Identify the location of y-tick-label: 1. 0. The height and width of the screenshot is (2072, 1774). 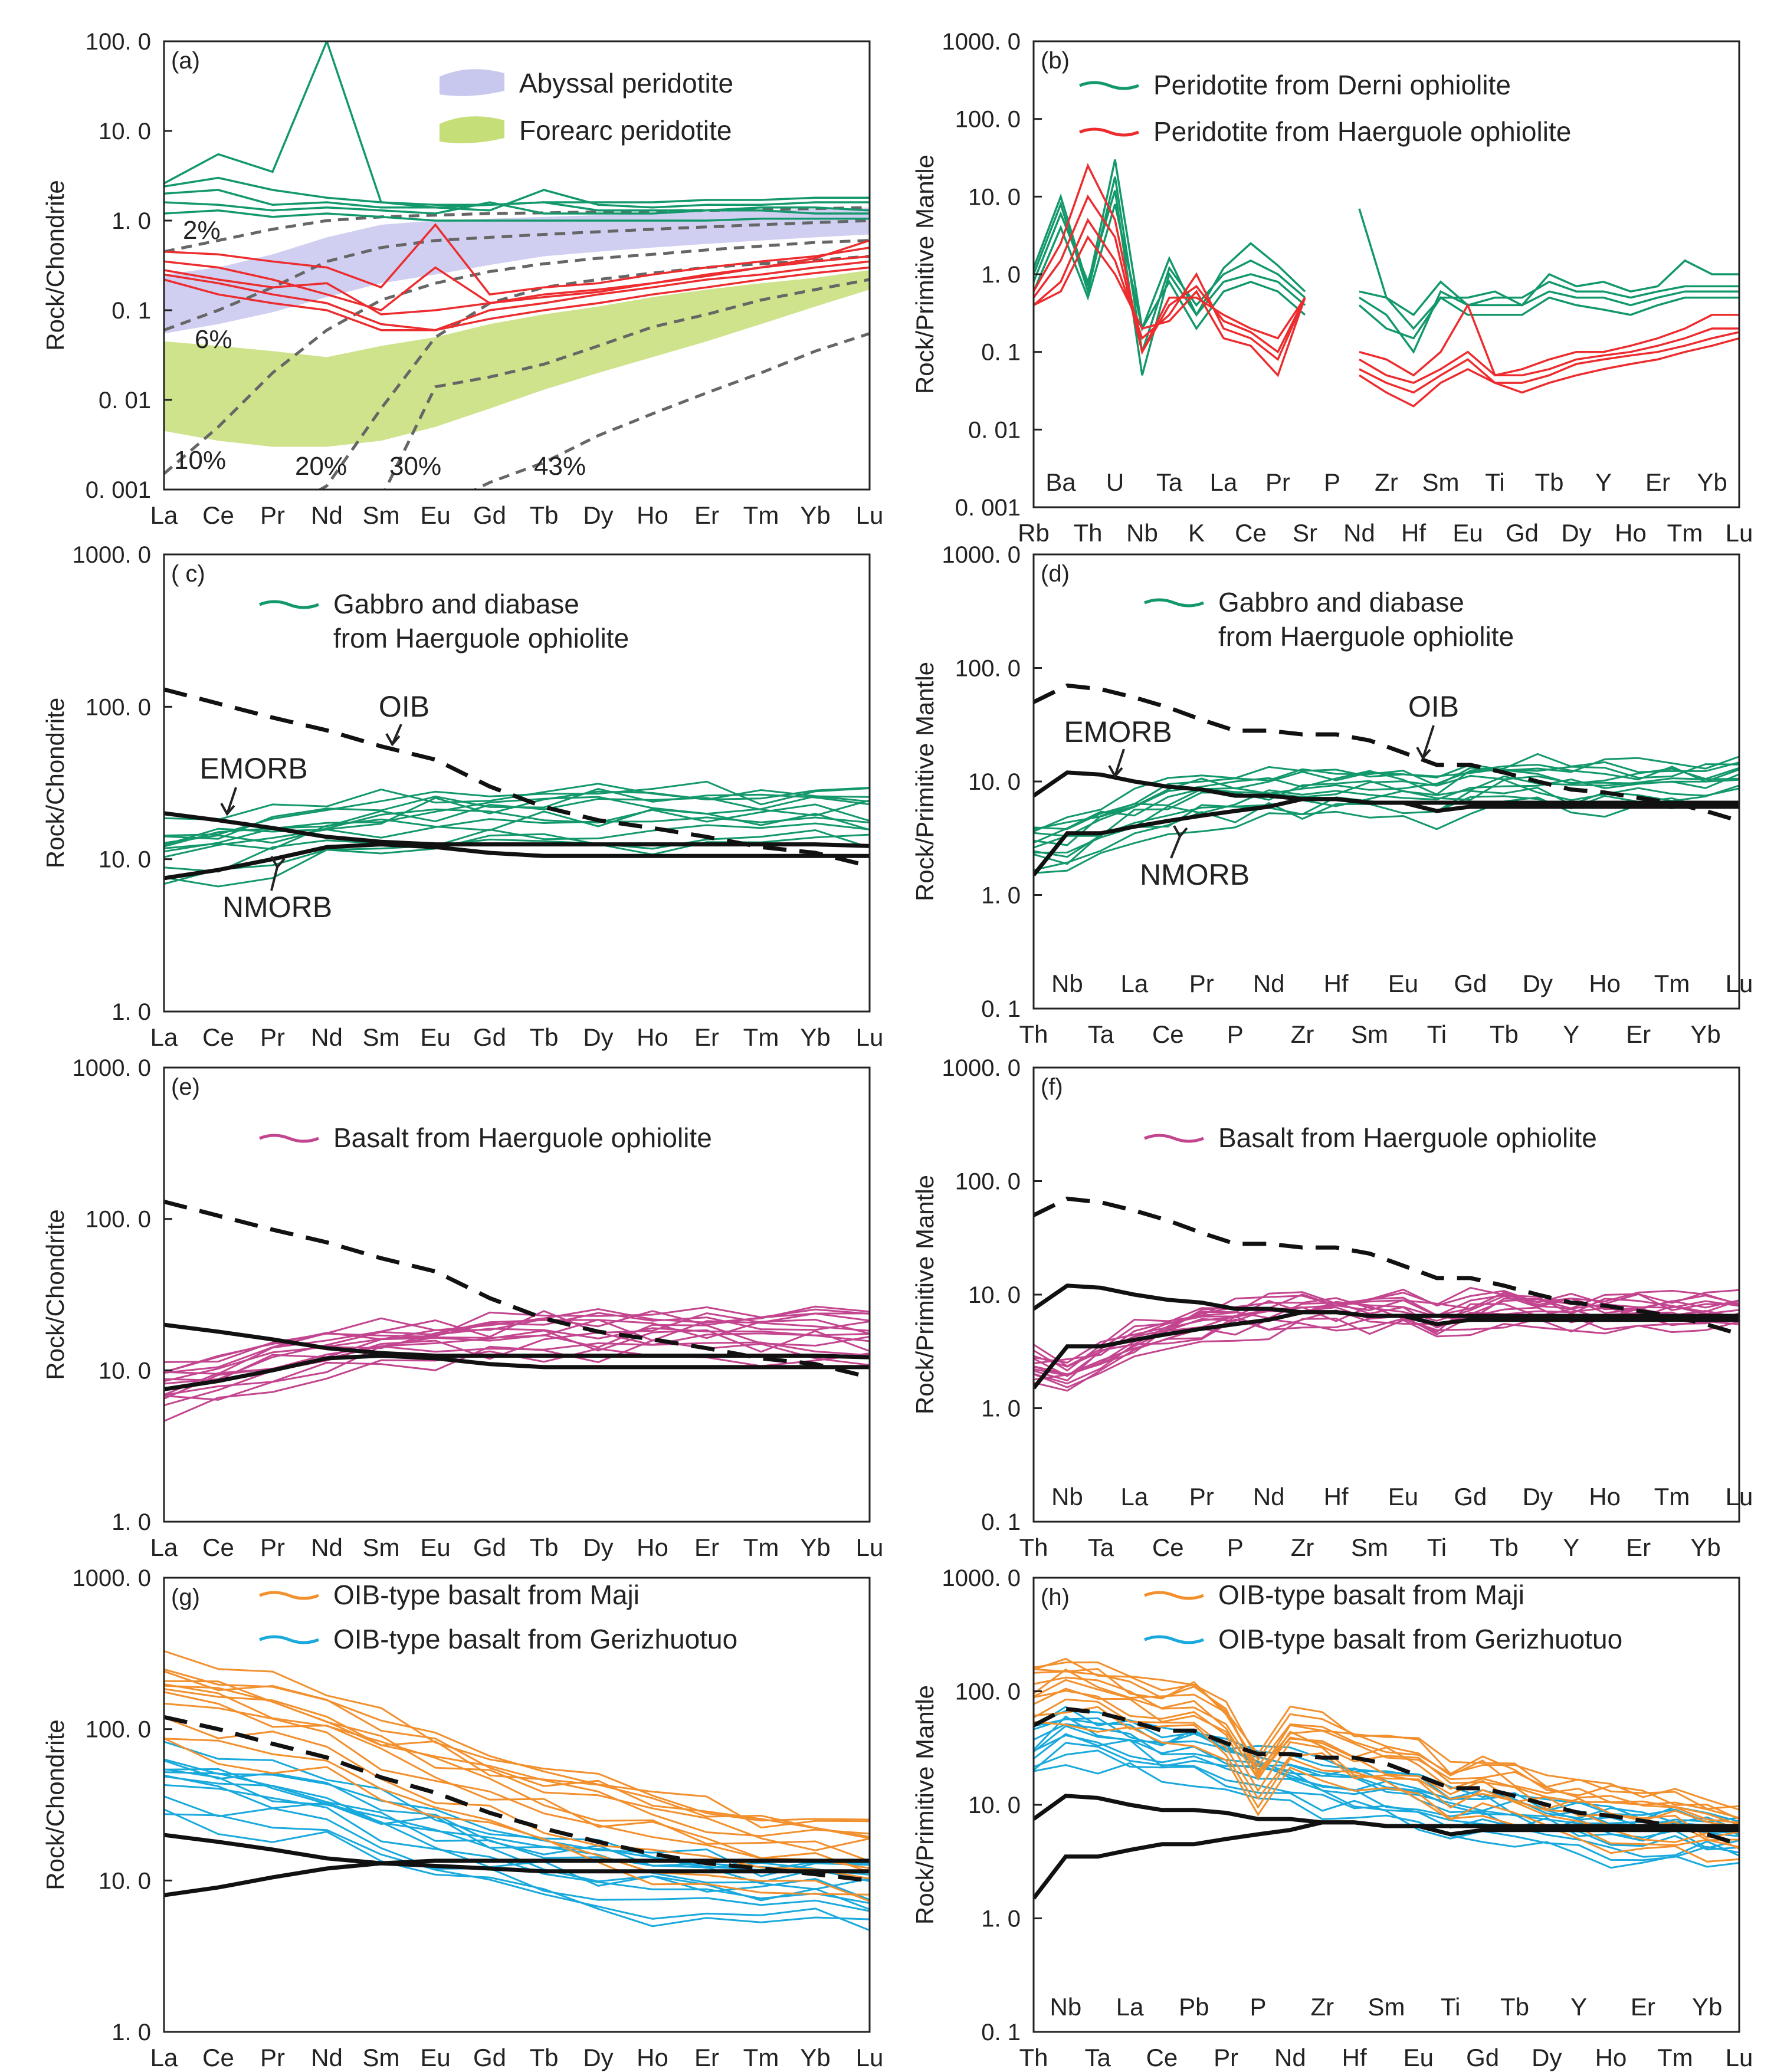
(1001, 275).